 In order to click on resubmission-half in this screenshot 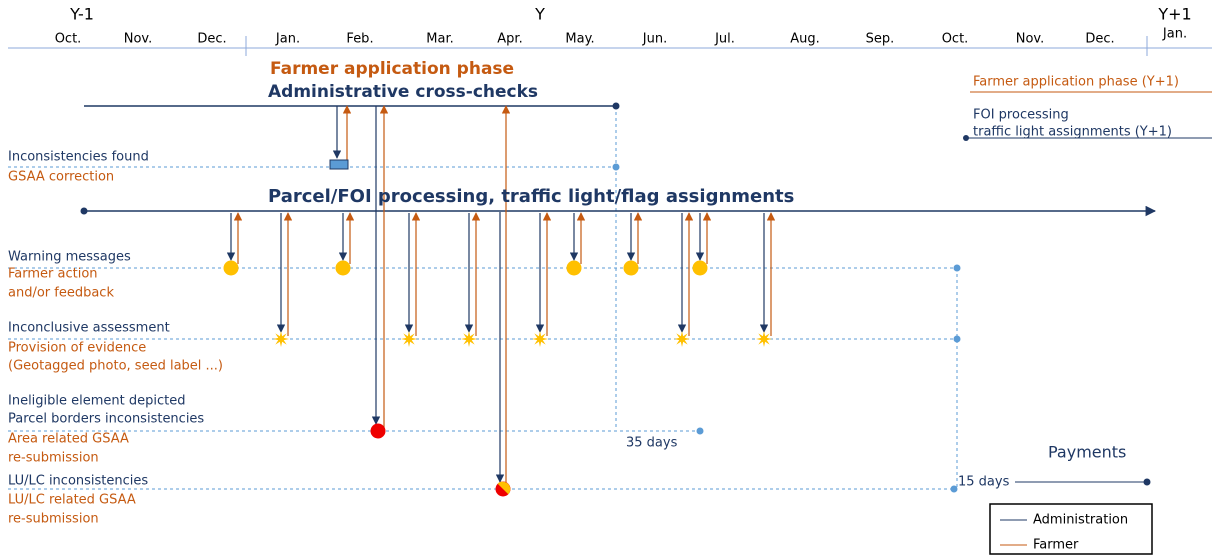, I will do `click(504, 488)`.